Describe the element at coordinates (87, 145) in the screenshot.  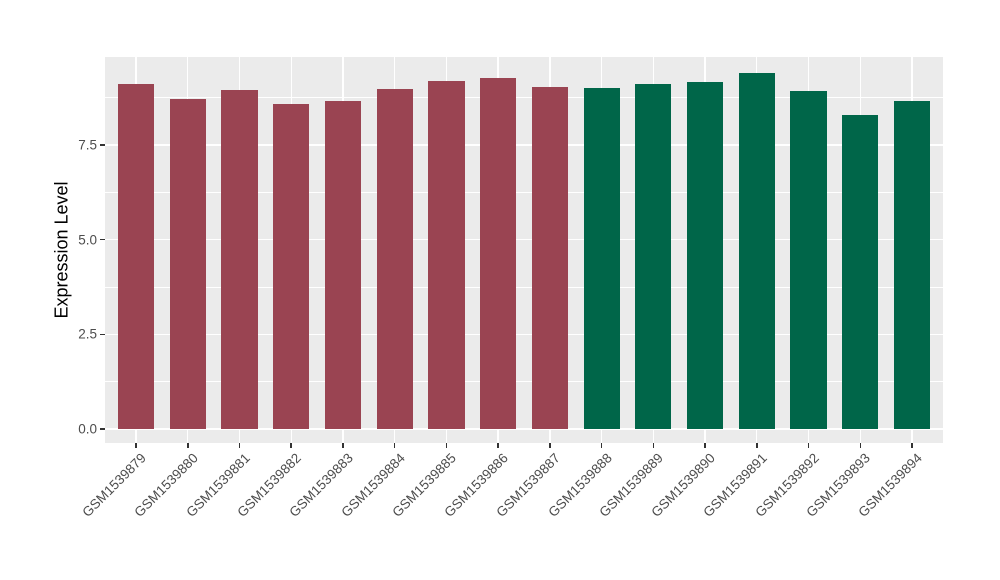
I see `y-tick-label: 7.5` at that location.